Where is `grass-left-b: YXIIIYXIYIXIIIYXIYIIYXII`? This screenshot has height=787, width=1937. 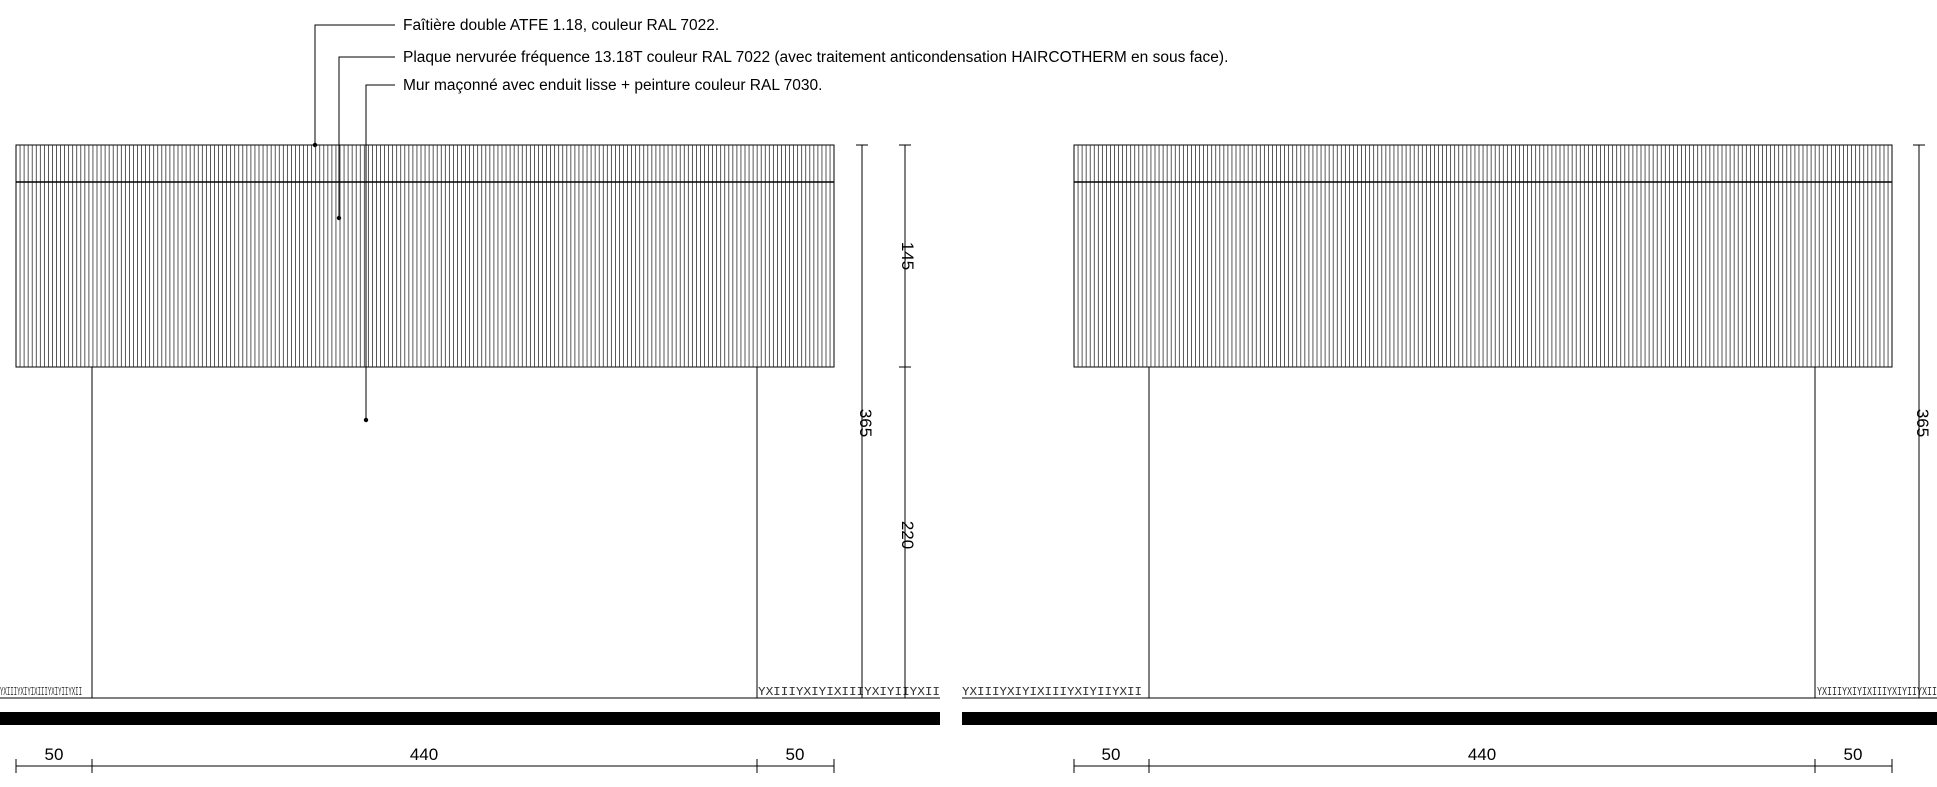
grass-left-b: YXIIIYXIYIXIIIYXIYIIYXII is located at coordinates (849, 691).